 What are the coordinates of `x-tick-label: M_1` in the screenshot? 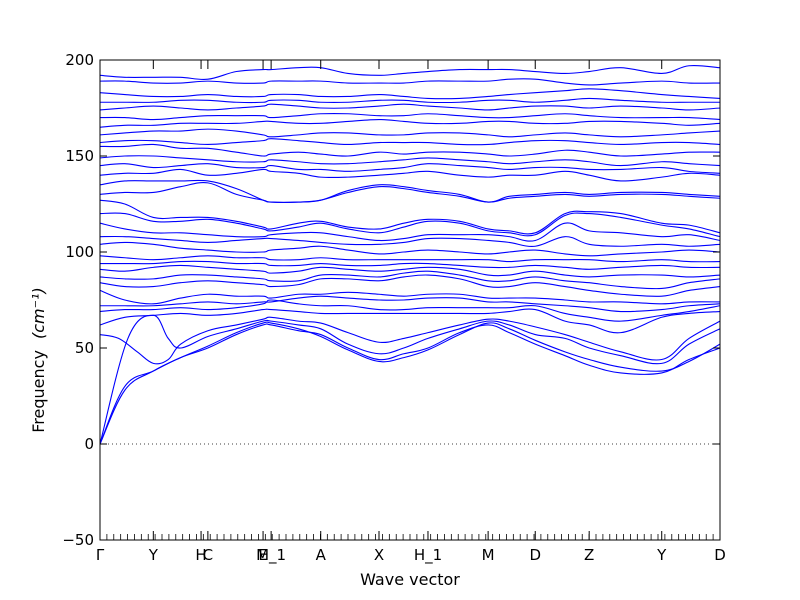 It's located at (271, 555).